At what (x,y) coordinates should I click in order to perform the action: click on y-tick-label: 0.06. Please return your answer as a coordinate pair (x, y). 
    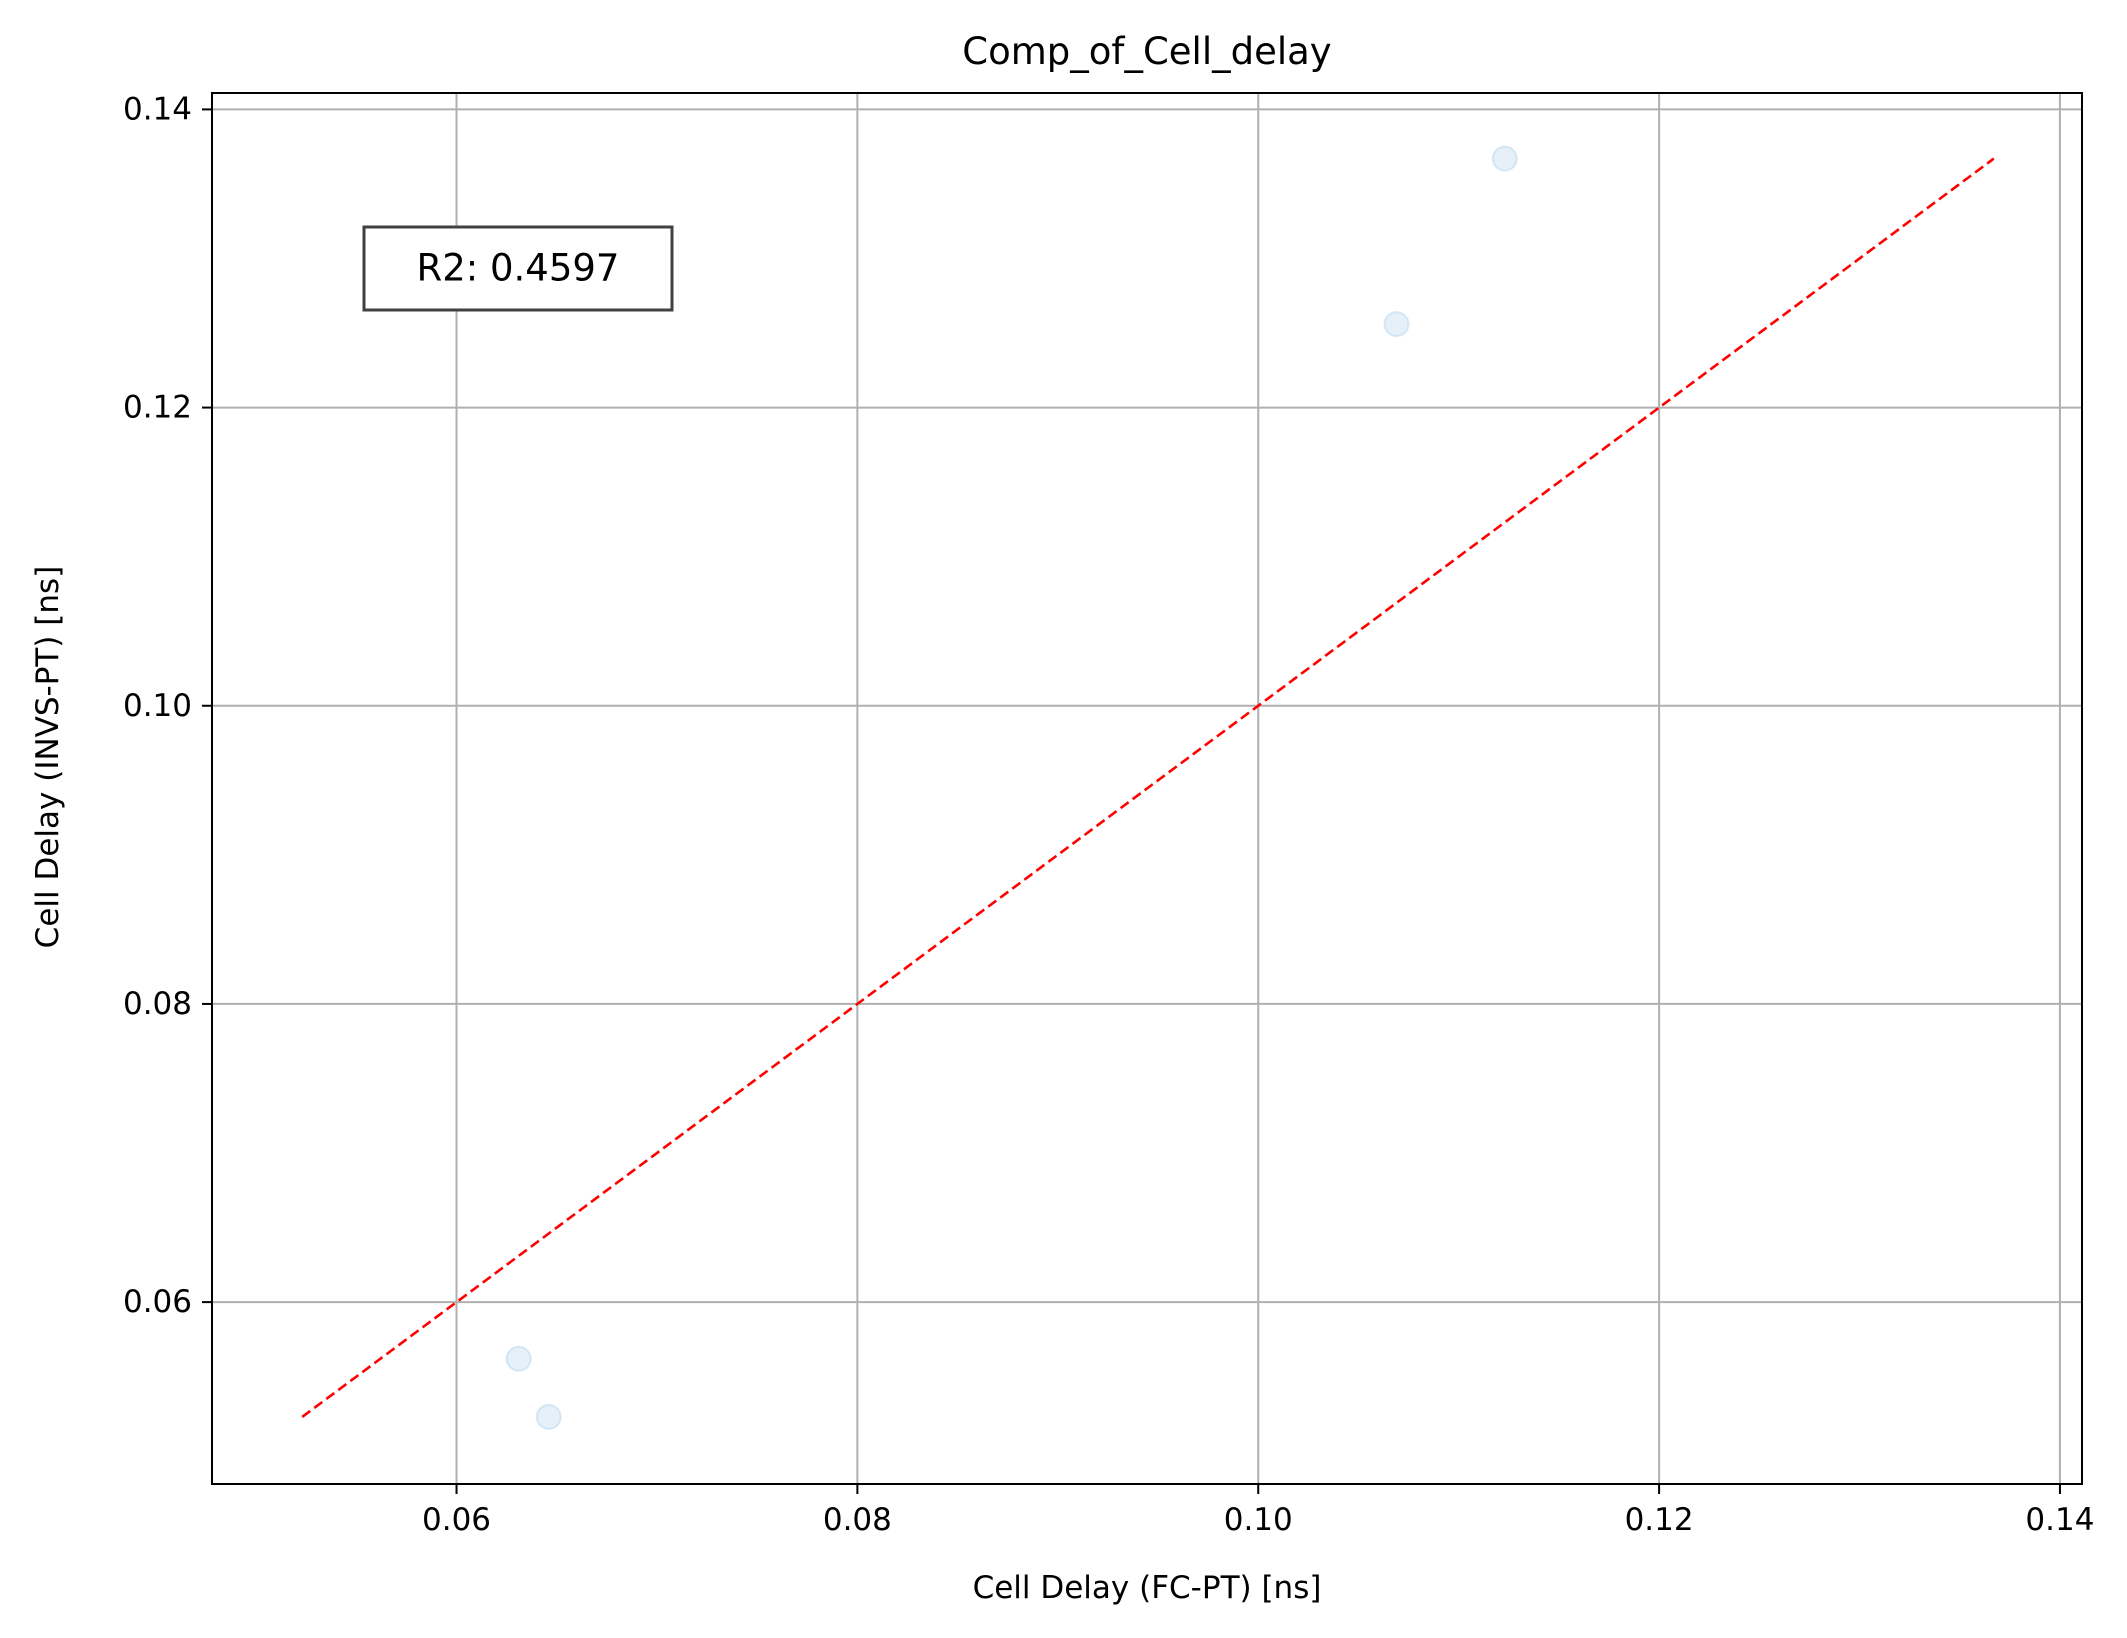
    Looking at the image, I should click on (157, 1302).